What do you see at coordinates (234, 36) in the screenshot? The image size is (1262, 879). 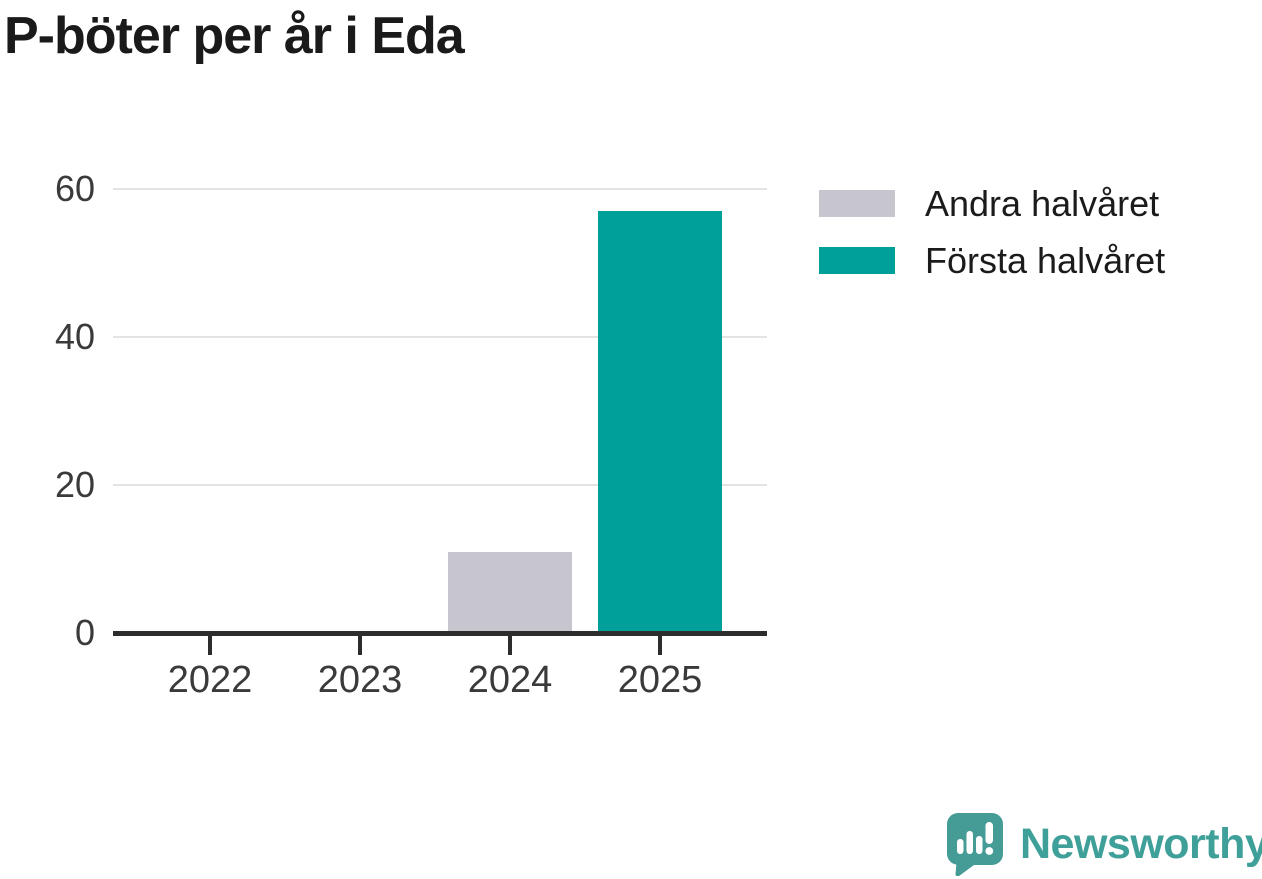 I see `chart-title: P-böter per år i Eda` at bounding box center [234, 36].